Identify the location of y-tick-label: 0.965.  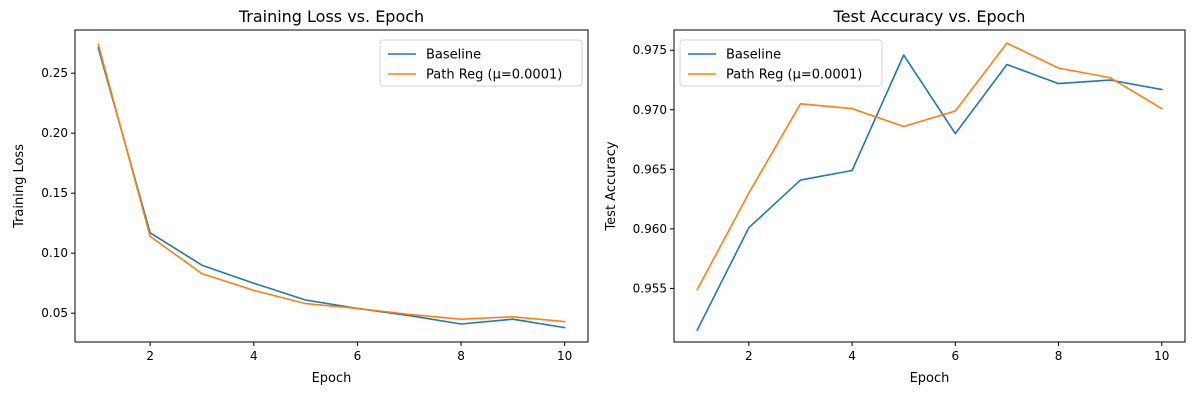
(650, 169).